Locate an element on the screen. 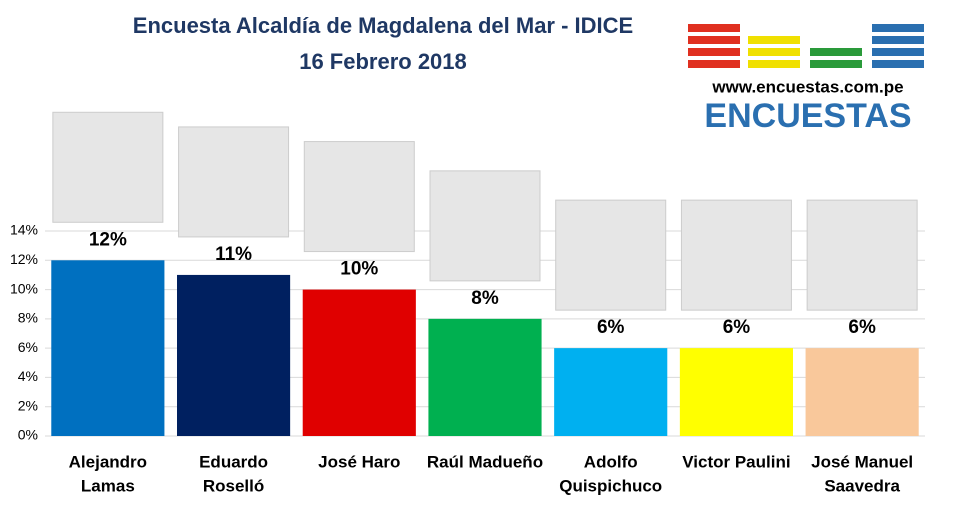 The width and height of the screenshot is (953, 510). logo: www.encuestas.com.pe ENCUESTAS is located at coordinates (806, 79).